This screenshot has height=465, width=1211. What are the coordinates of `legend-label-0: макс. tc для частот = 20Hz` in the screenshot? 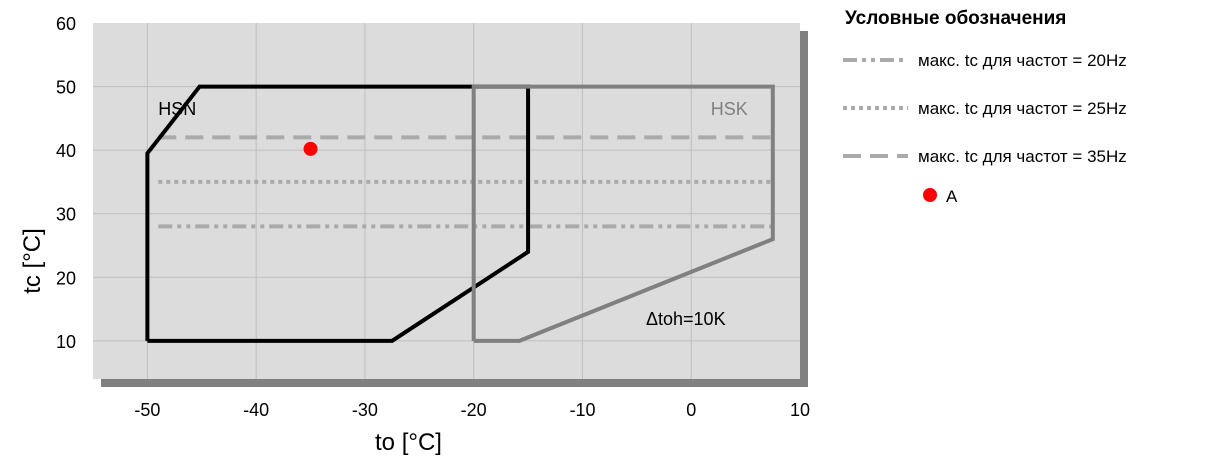 It's located at (1022, 60).